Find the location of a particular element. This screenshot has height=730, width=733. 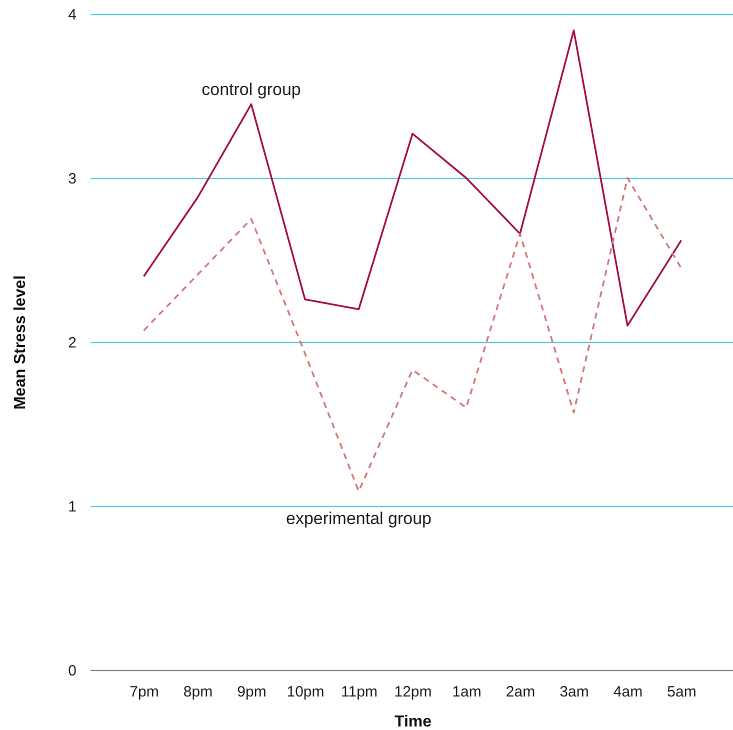

x-axis-title: Time is located at coordinates (413, 722).